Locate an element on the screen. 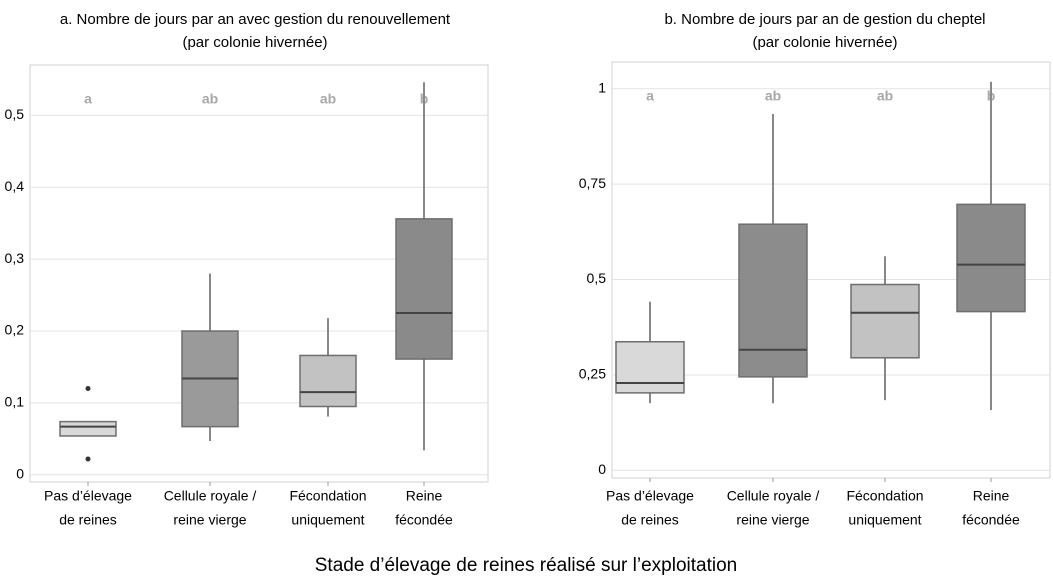  y-tick-label: 0,1 is located at coordinates (15, 402).